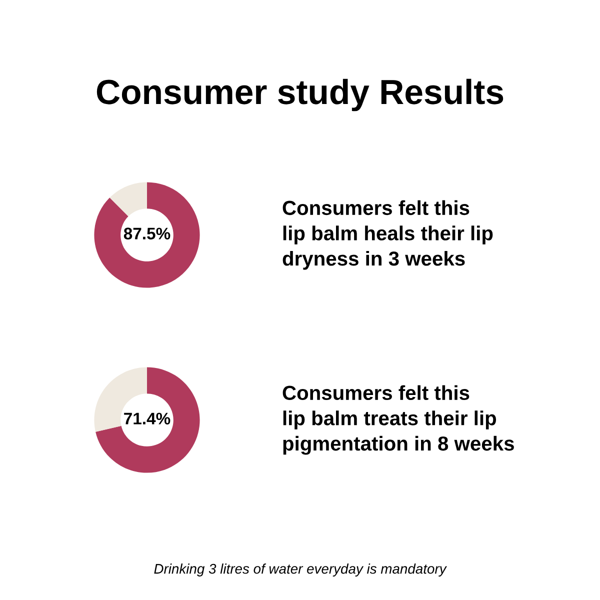 The height and width of the screenshot is (600, 600). What do you see at coordinates (387, 235) in the screenshot?
I see `text: Consumers felt this lip balm heals their lip dryness in 3 weeks` at bounding box center [387, 235].